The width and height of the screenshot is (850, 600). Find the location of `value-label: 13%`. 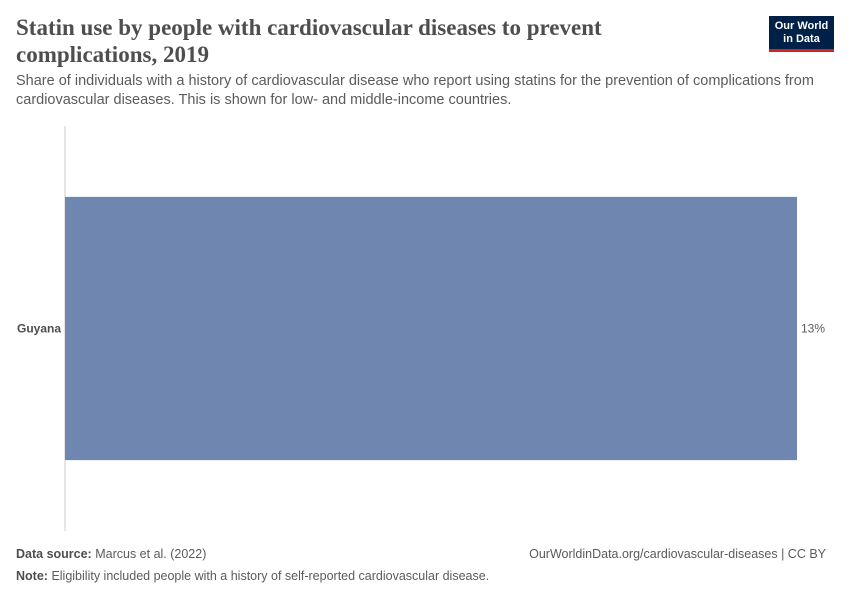

value-label: 13% is located at coordinates (813, 329).